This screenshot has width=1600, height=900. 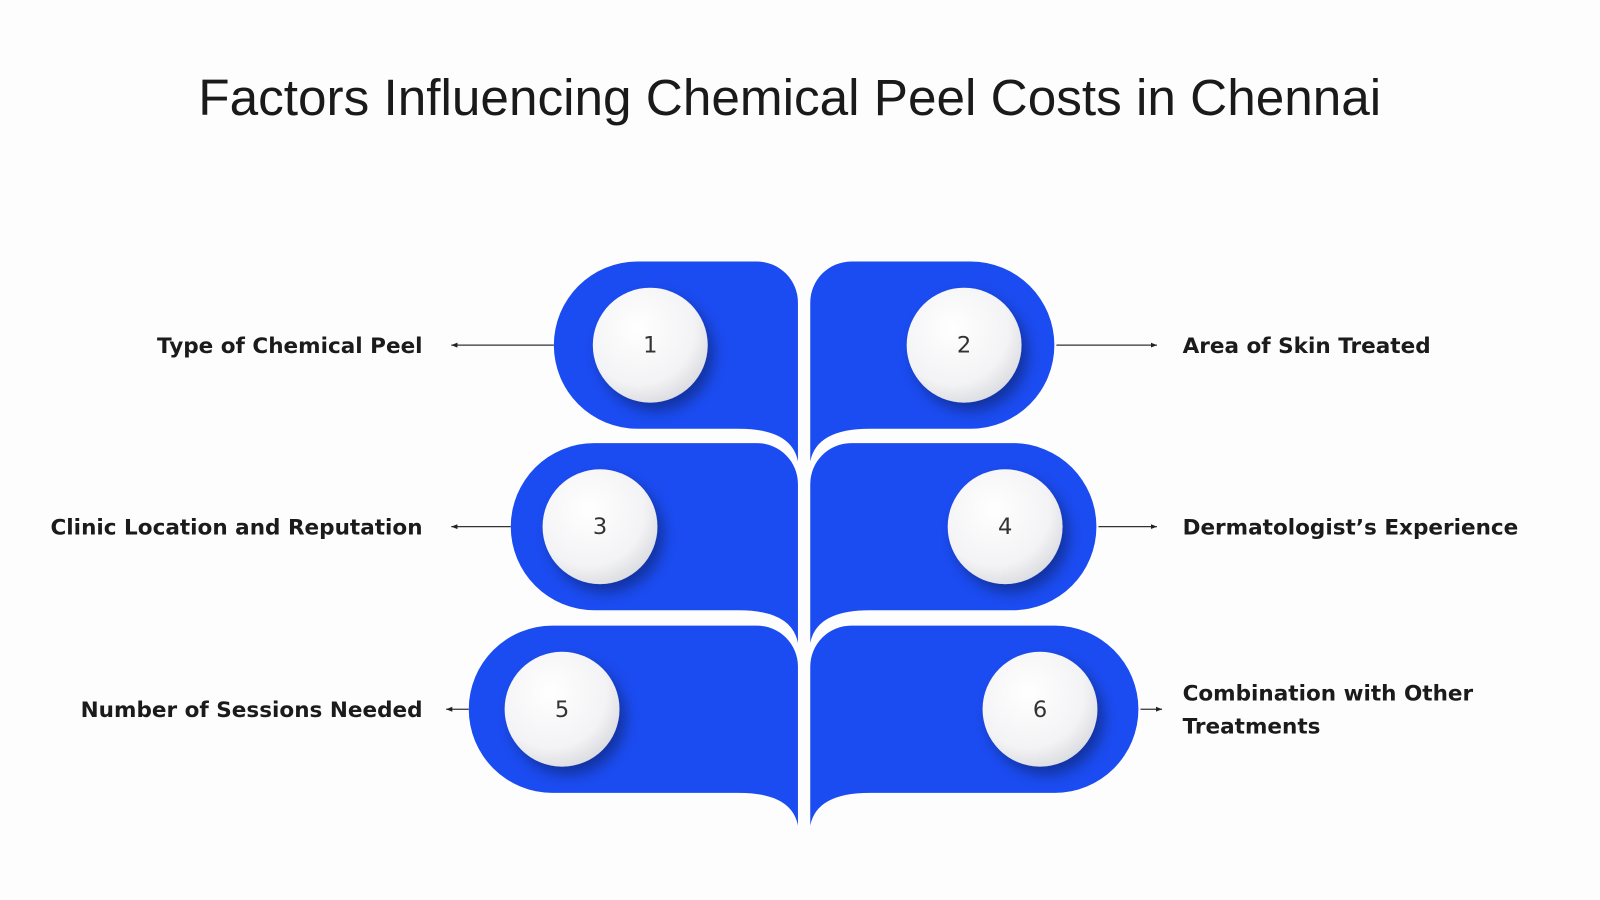 What do you see at coordinates (236, 526) in the screenshot?
I see `item-label: Clinic Location and Reputation` at bounding box center [236, 526].